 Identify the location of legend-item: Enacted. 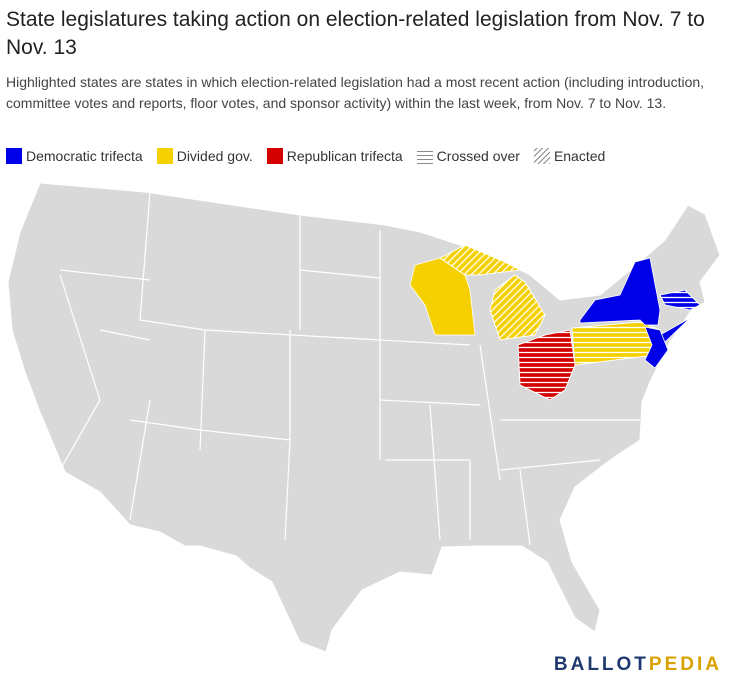
(569, 156).